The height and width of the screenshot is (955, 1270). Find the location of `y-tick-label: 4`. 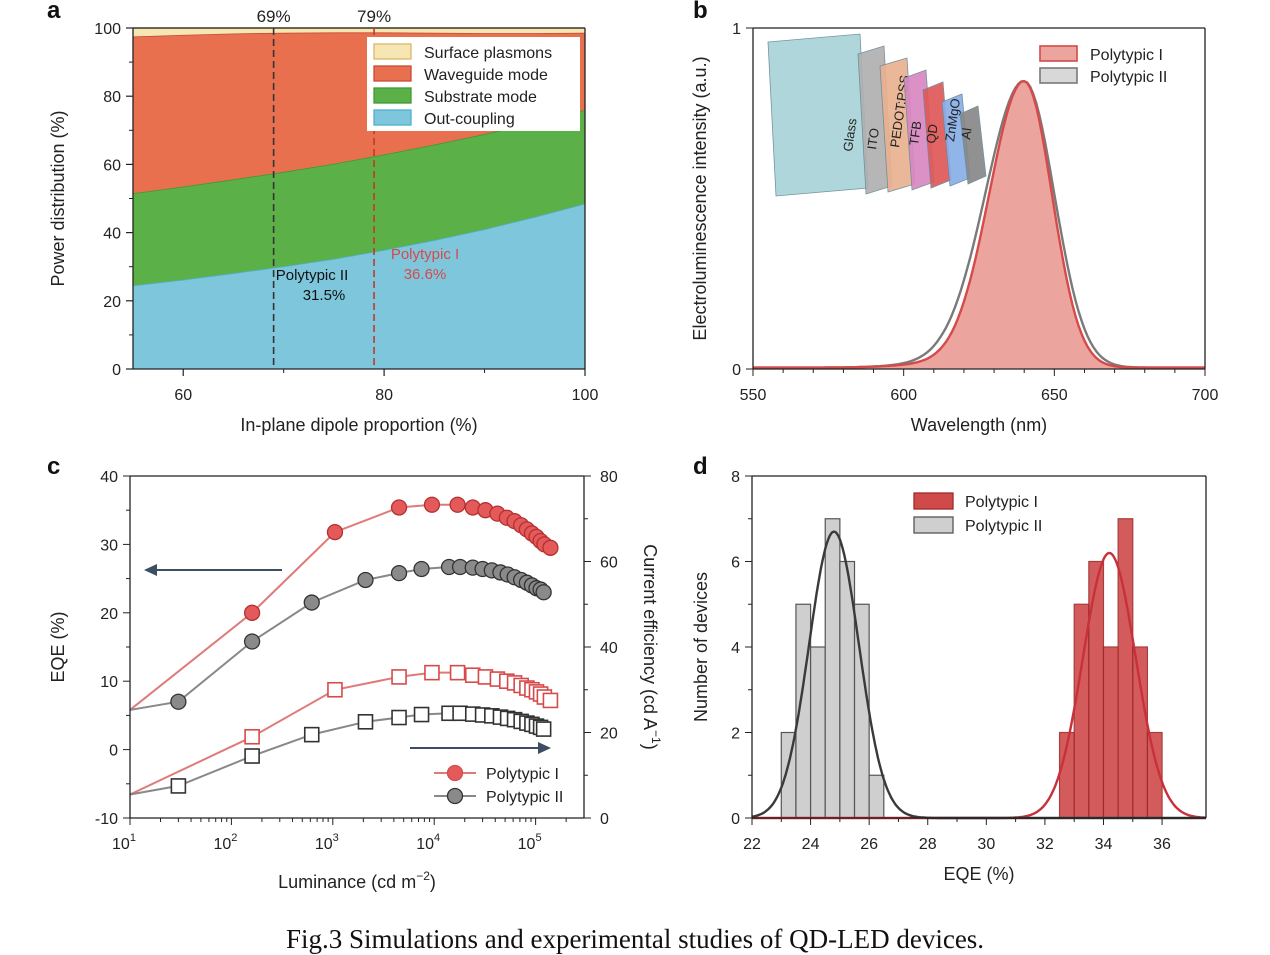

y-tick-label: 4 is located at coordinates (735, 648).